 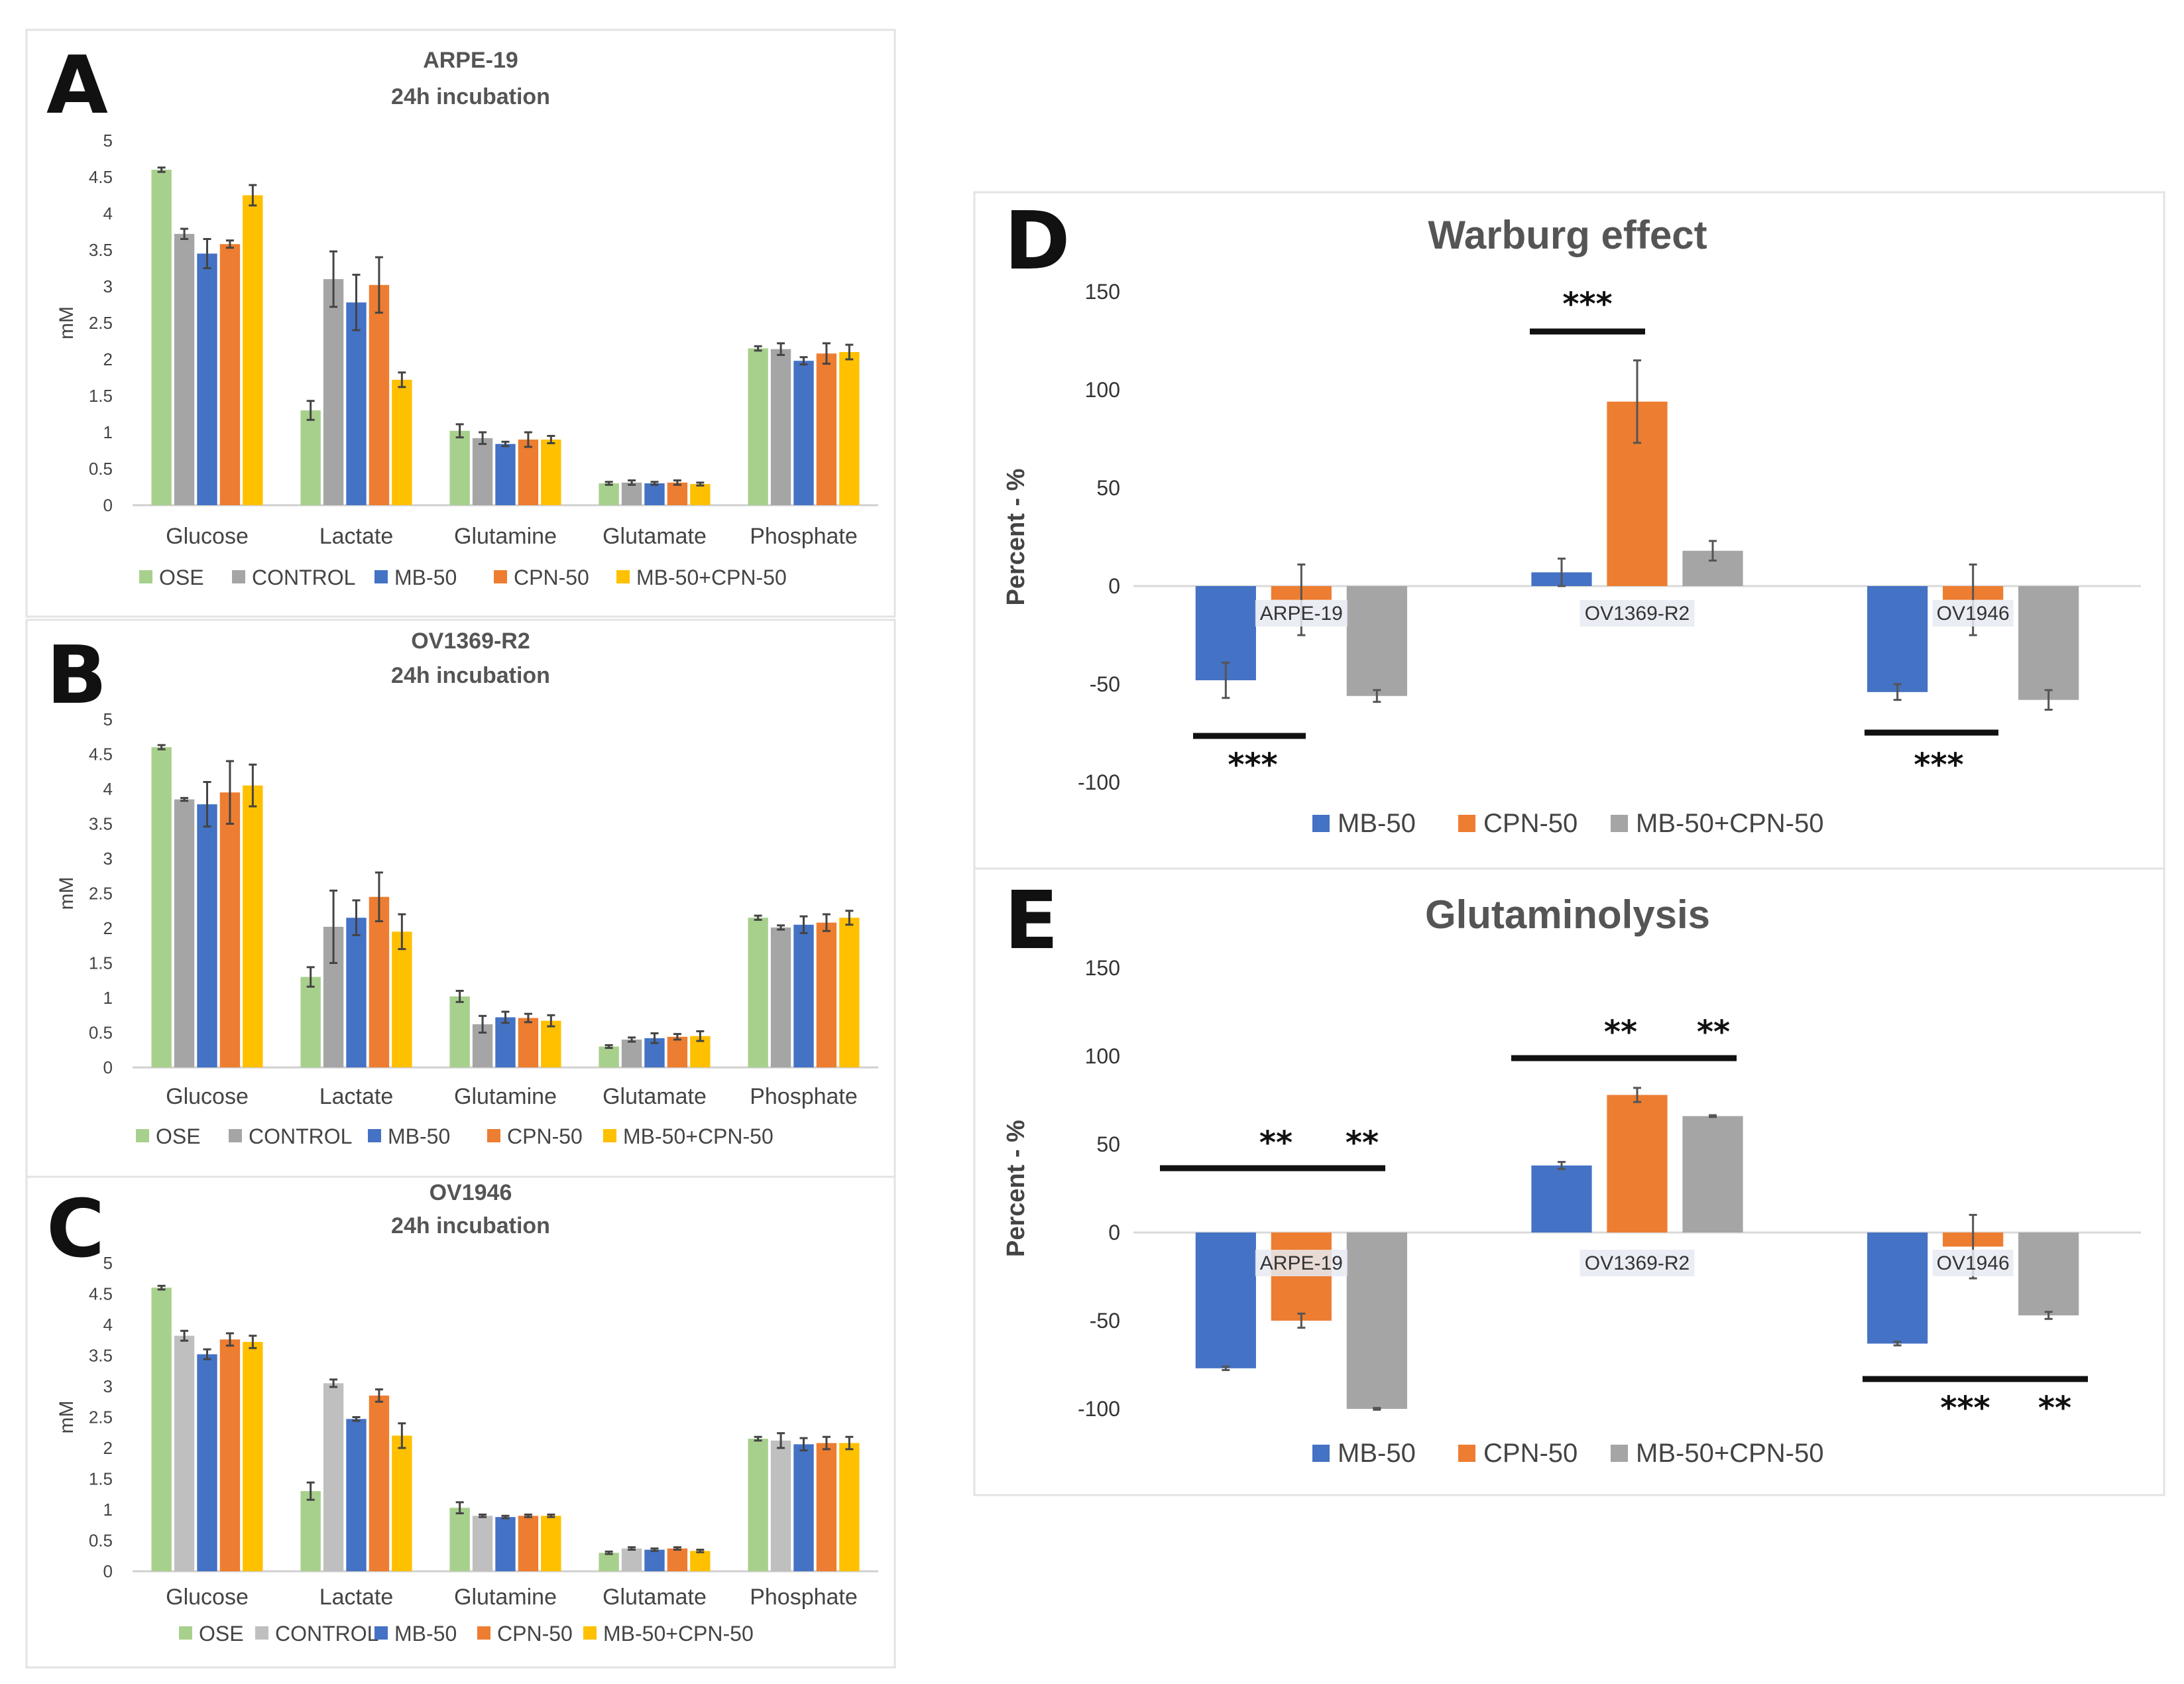 I want to click on chart-title-line2: 24h incubation, so click(x=470, y=675).